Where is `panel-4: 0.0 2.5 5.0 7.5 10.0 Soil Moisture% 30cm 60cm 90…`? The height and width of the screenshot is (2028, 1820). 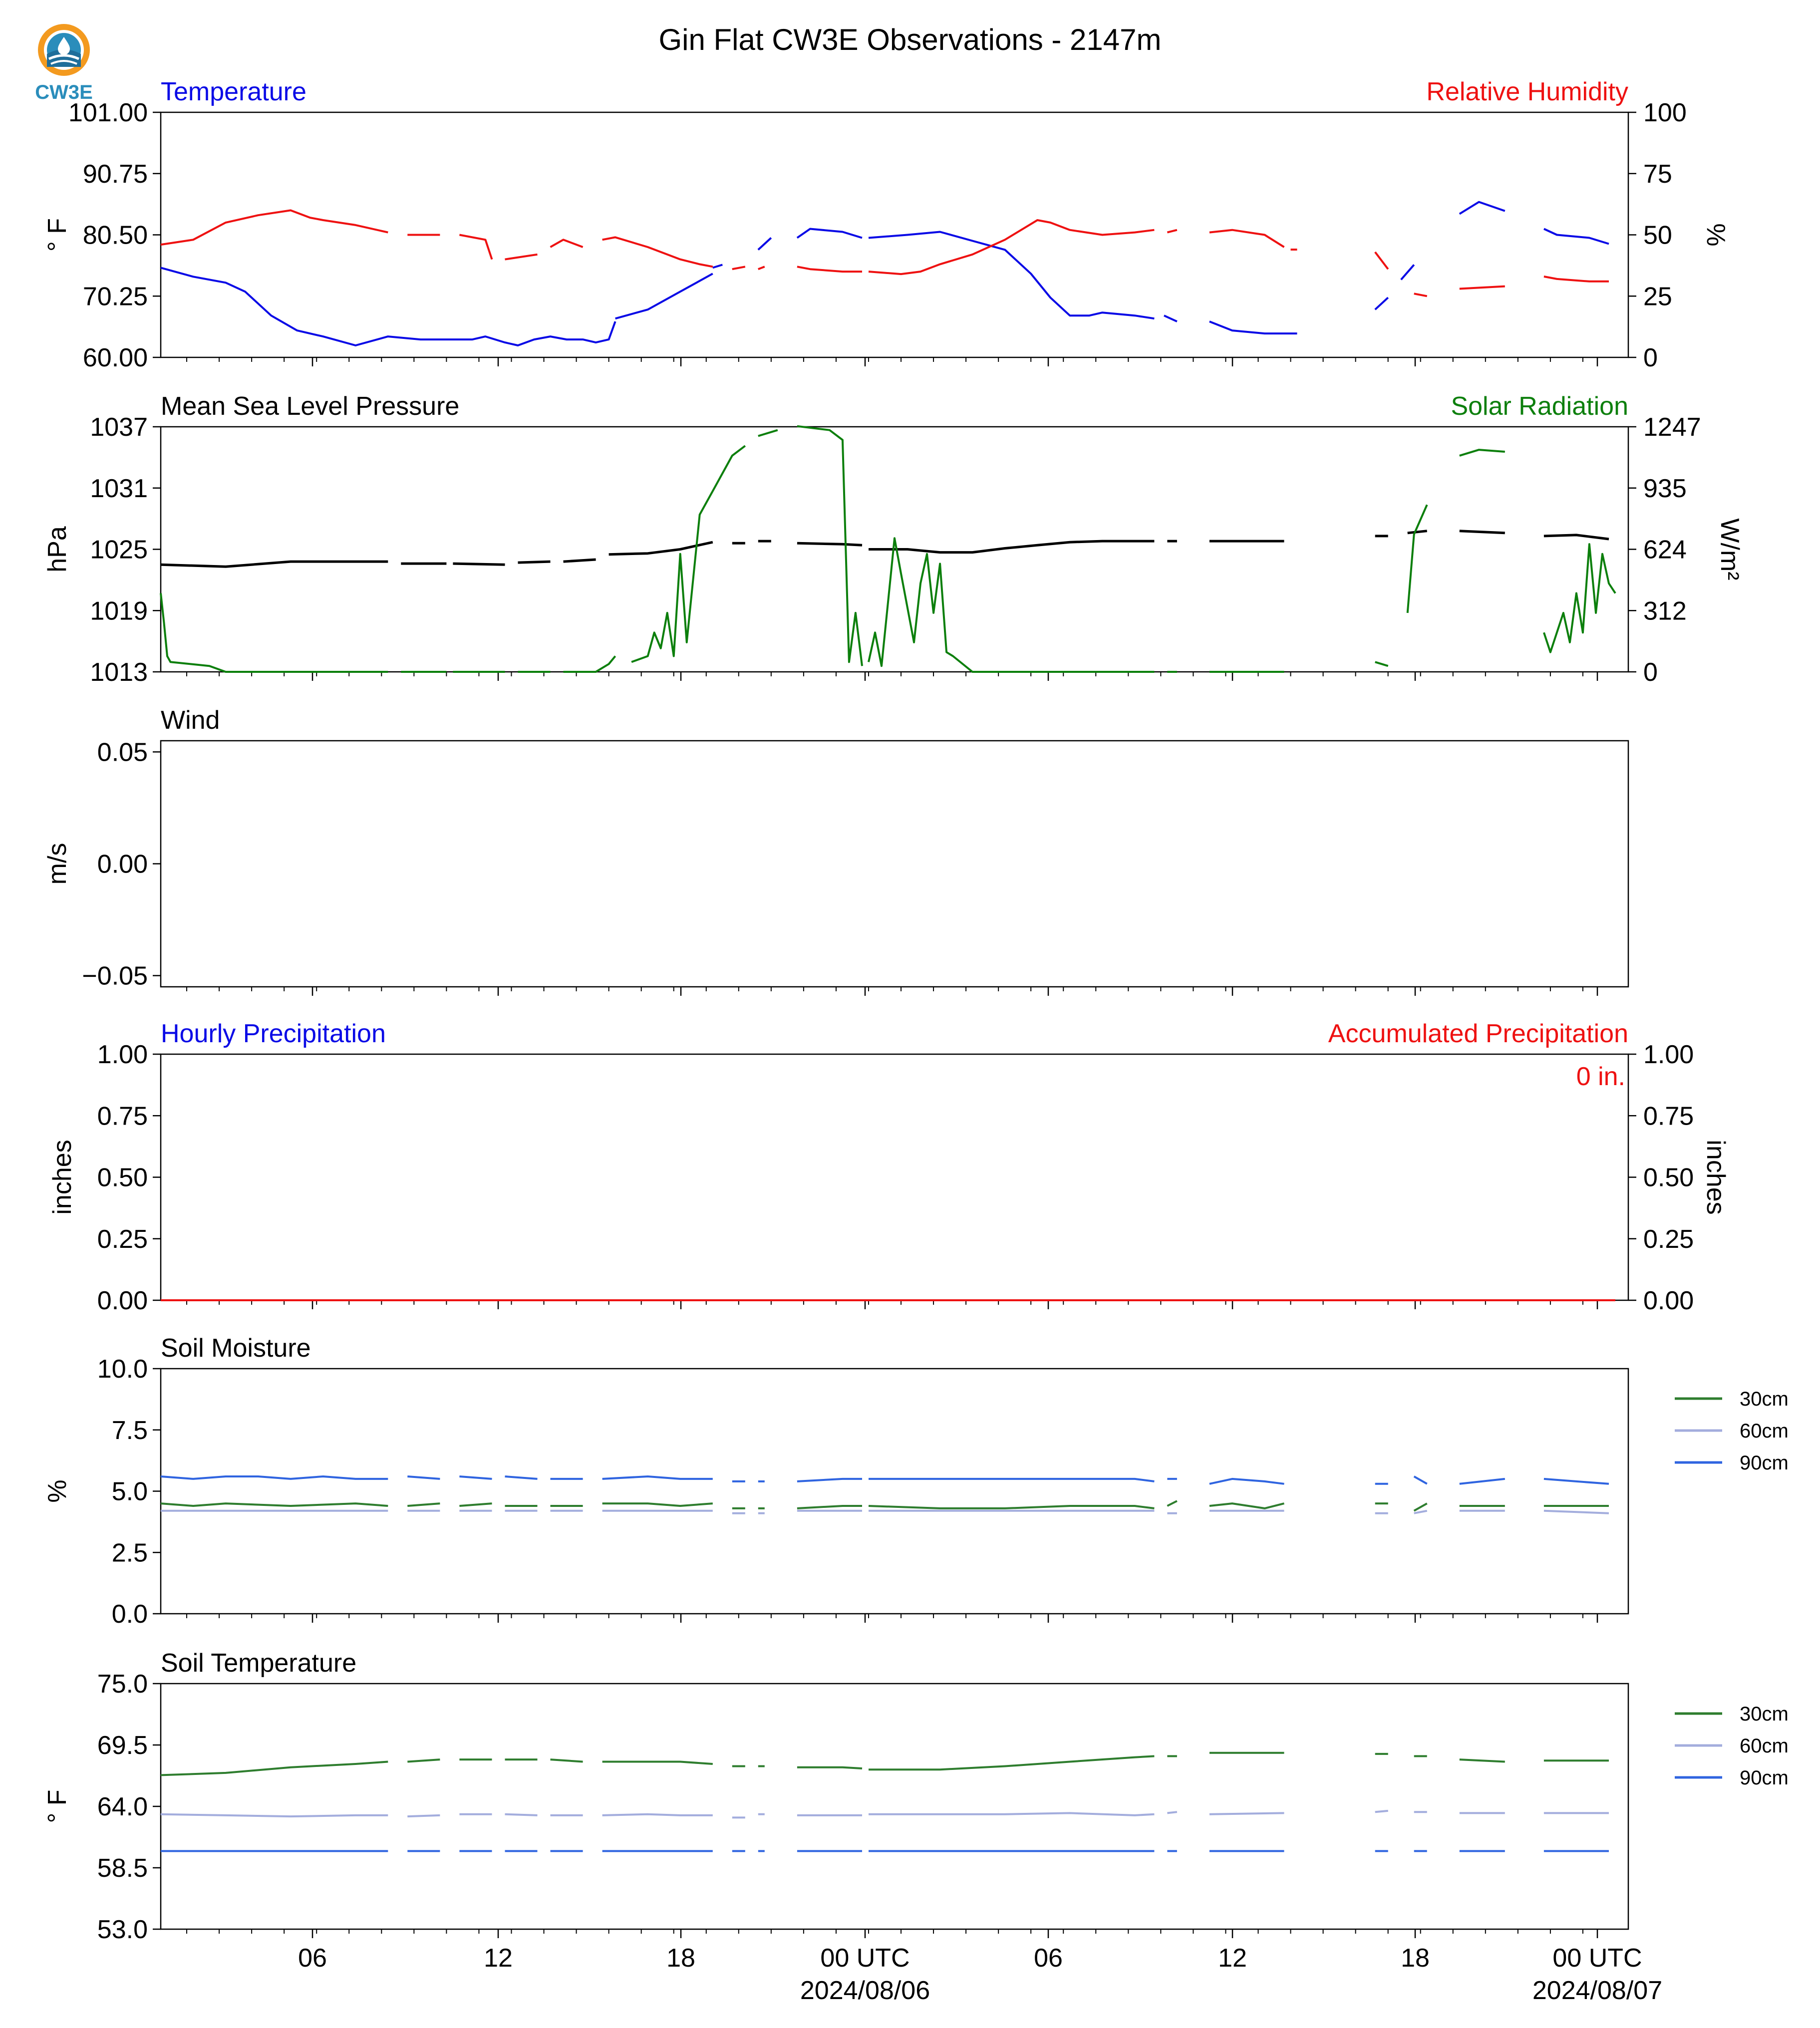 panel-4: 0.0 2.5 5.0 7.5 10.0 Soil Moisture% 30cm 60cm 90… is located at coordinates (916, 1481).